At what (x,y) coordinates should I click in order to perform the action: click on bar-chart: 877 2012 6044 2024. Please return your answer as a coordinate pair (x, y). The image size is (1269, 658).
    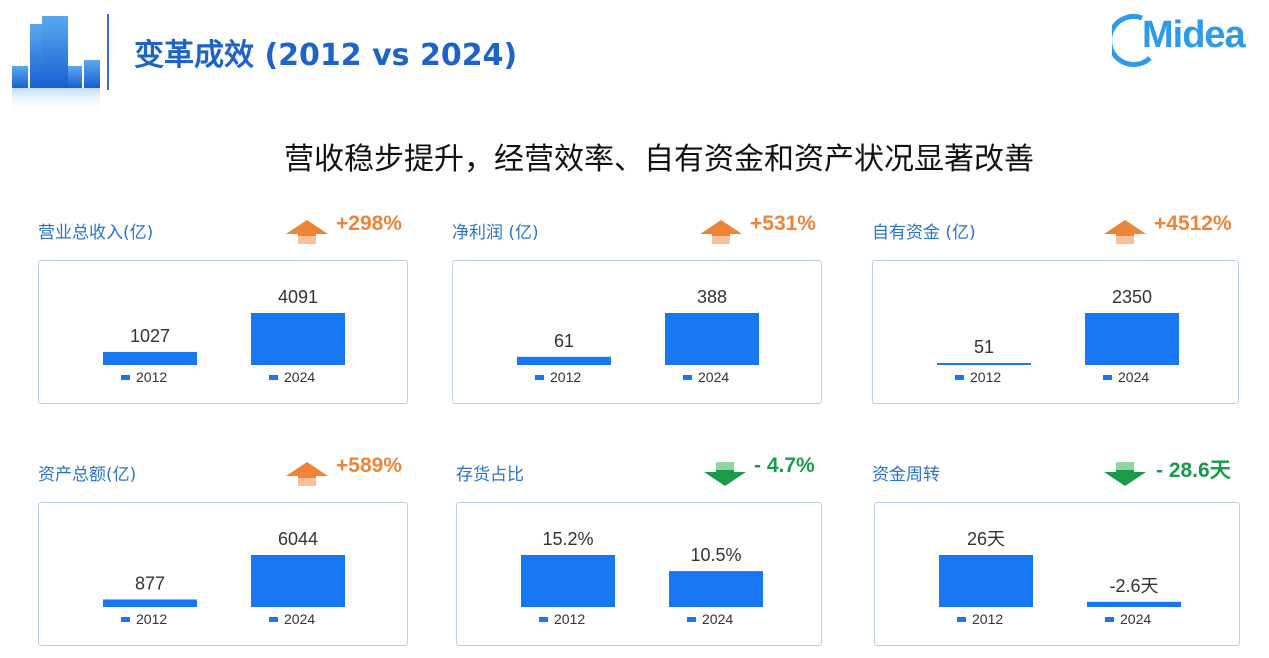
    Looking at the image, I should click on (224, 578).